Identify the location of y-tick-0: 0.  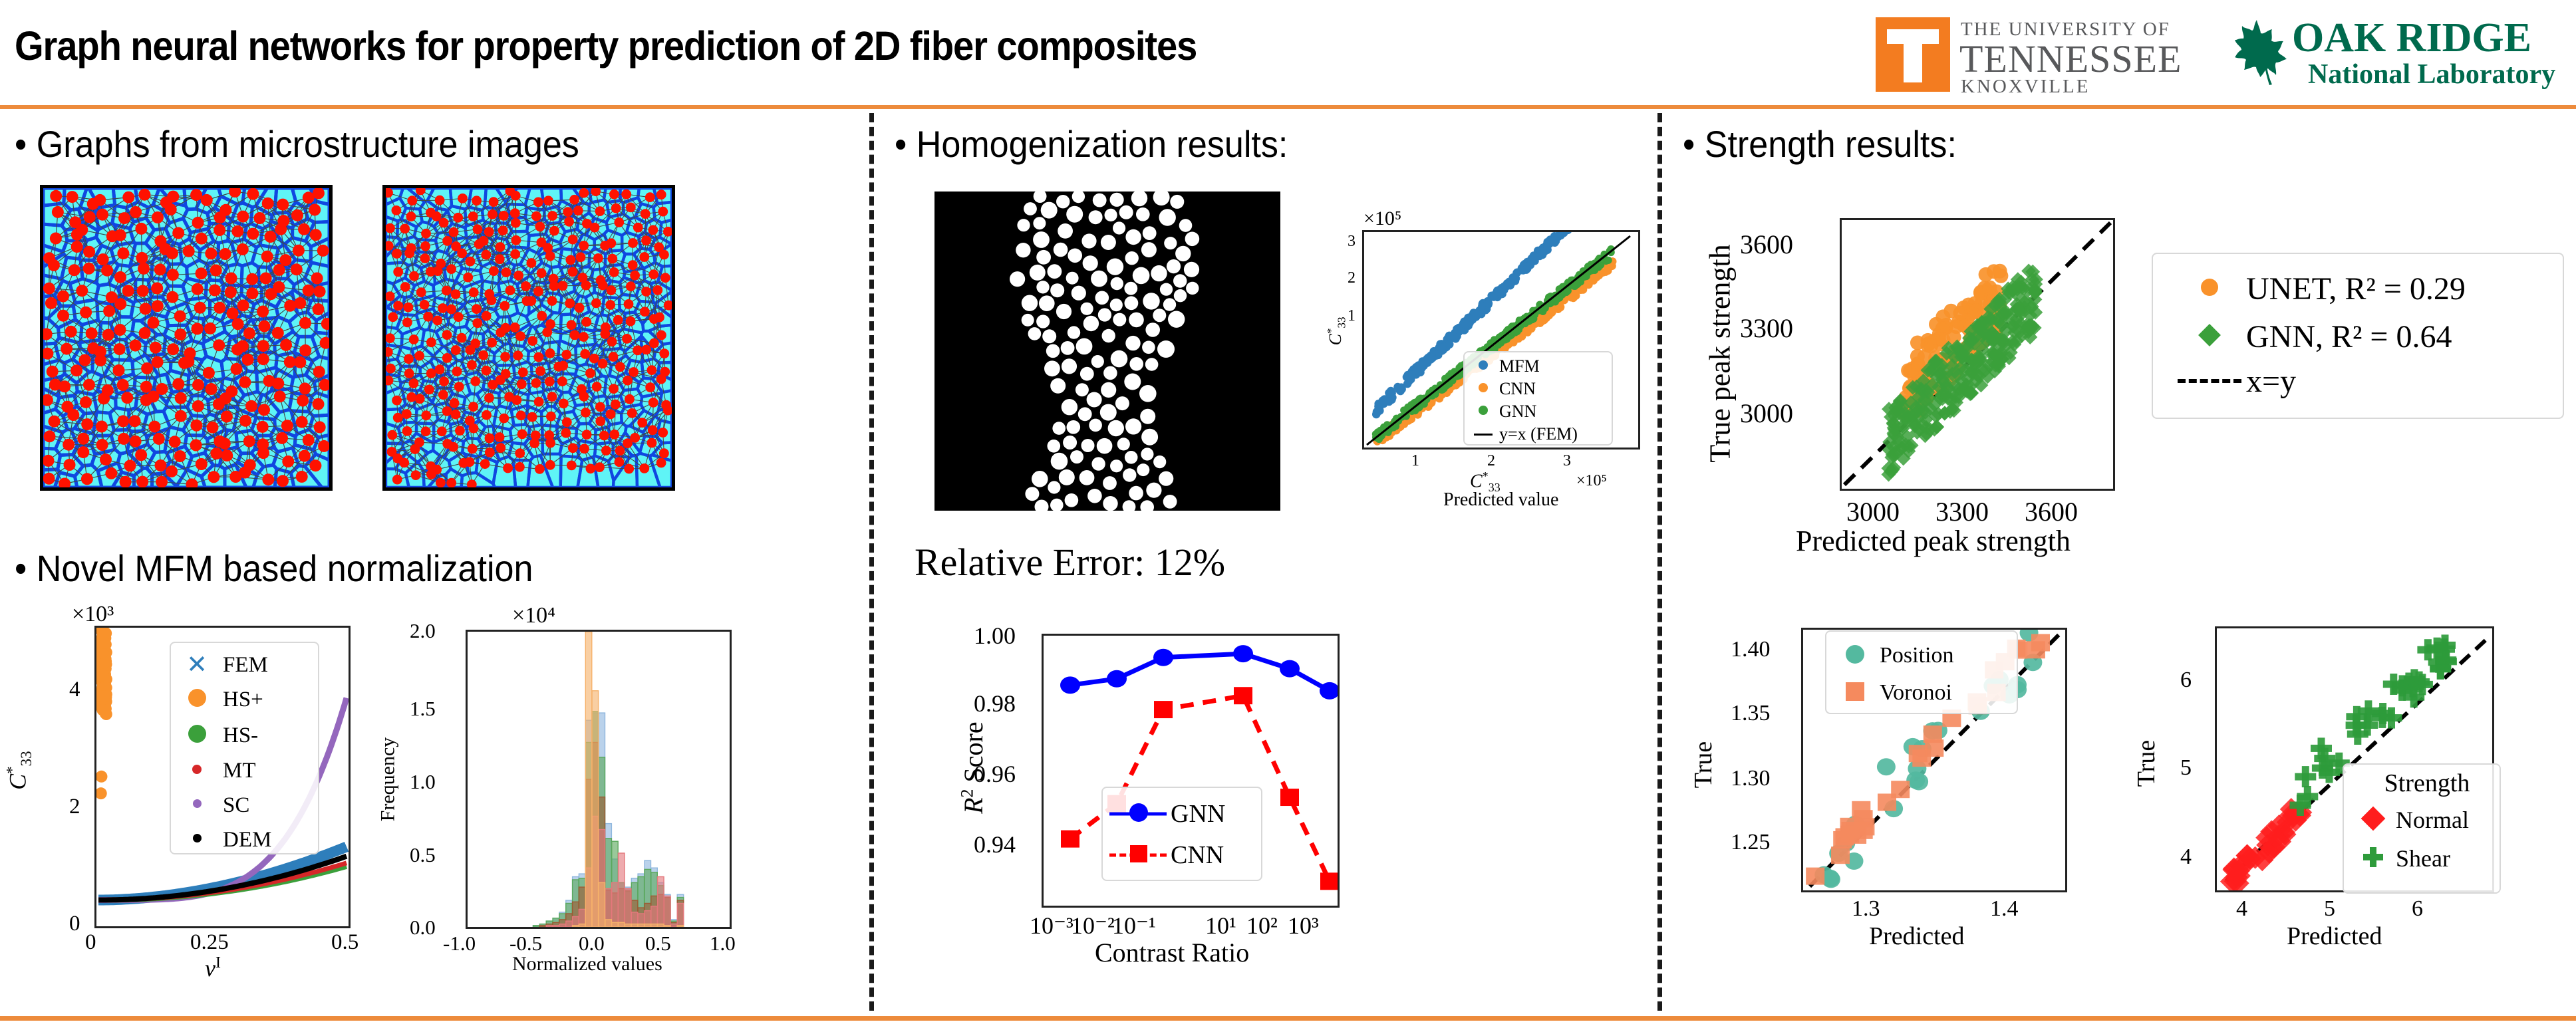
(74, 924).